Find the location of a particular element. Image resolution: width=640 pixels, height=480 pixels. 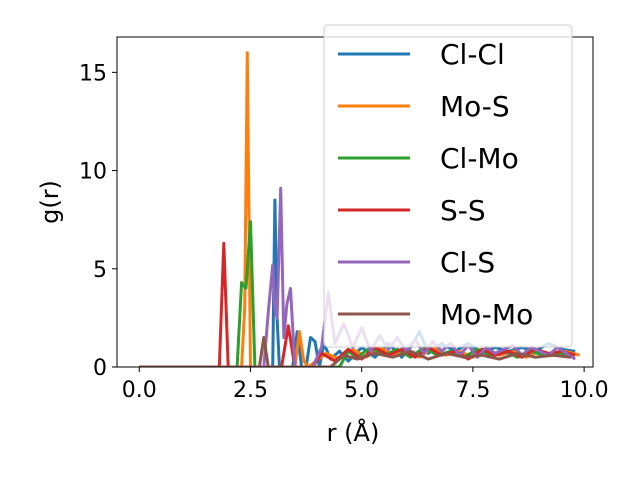

y-axis: 0 5 10 15 is located at coordinates (98, 221).